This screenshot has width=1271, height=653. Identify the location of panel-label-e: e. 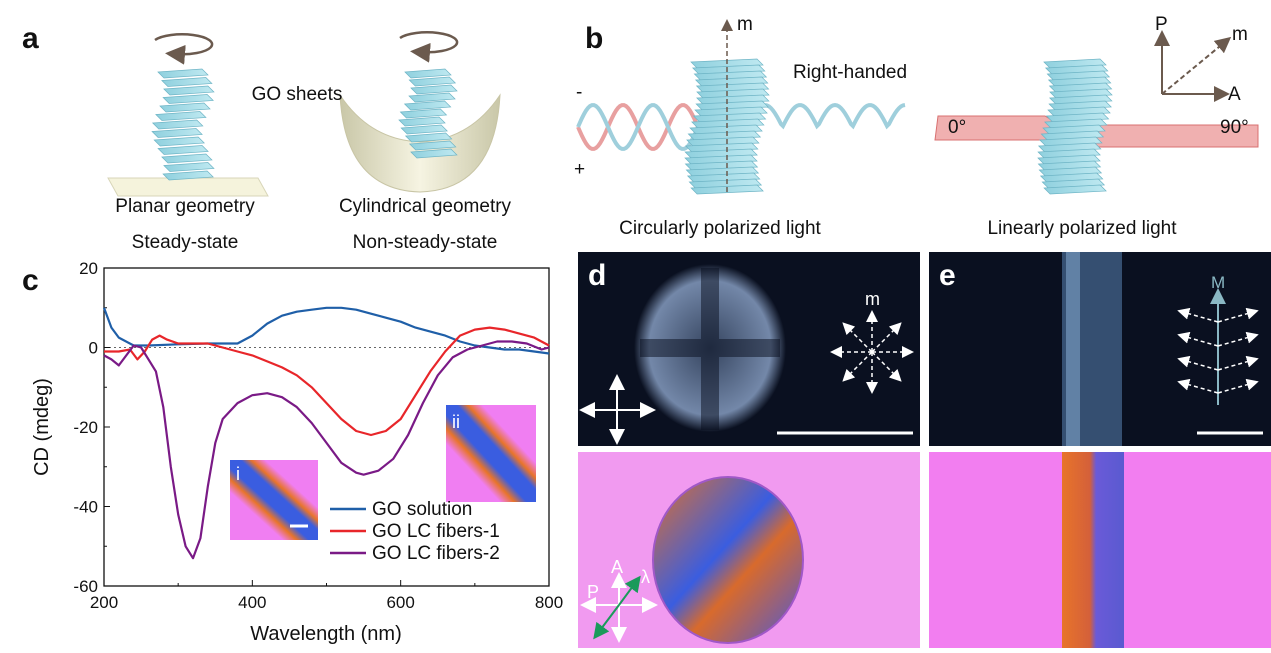
(947, 275).